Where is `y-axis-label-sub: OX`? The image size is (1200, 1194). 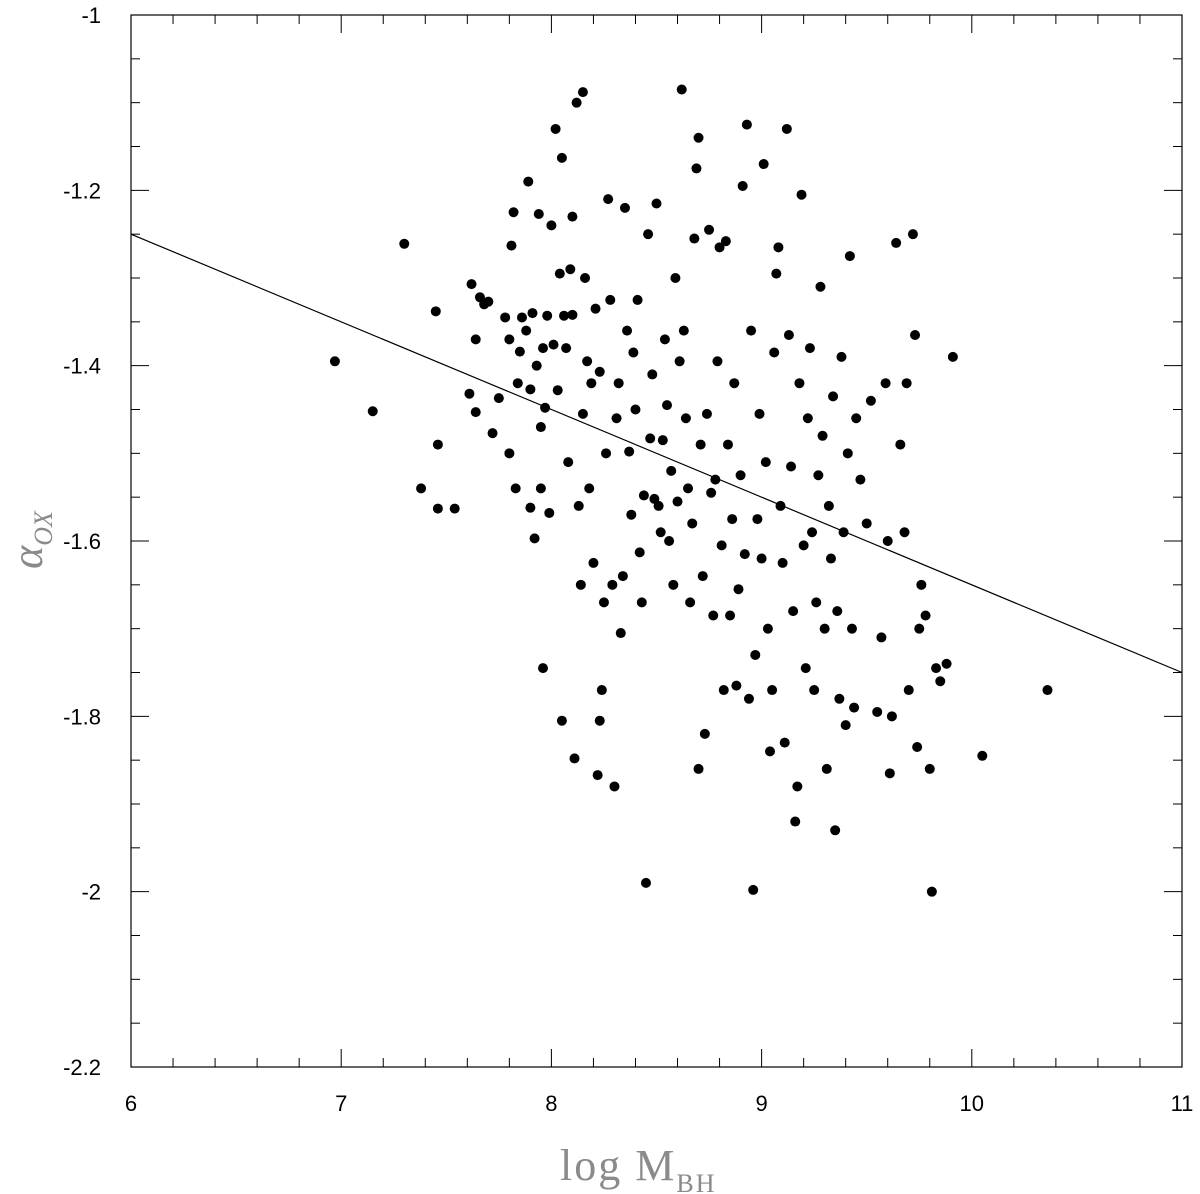
y-axis-label-sub: OX is located at coordinates (43, 528).